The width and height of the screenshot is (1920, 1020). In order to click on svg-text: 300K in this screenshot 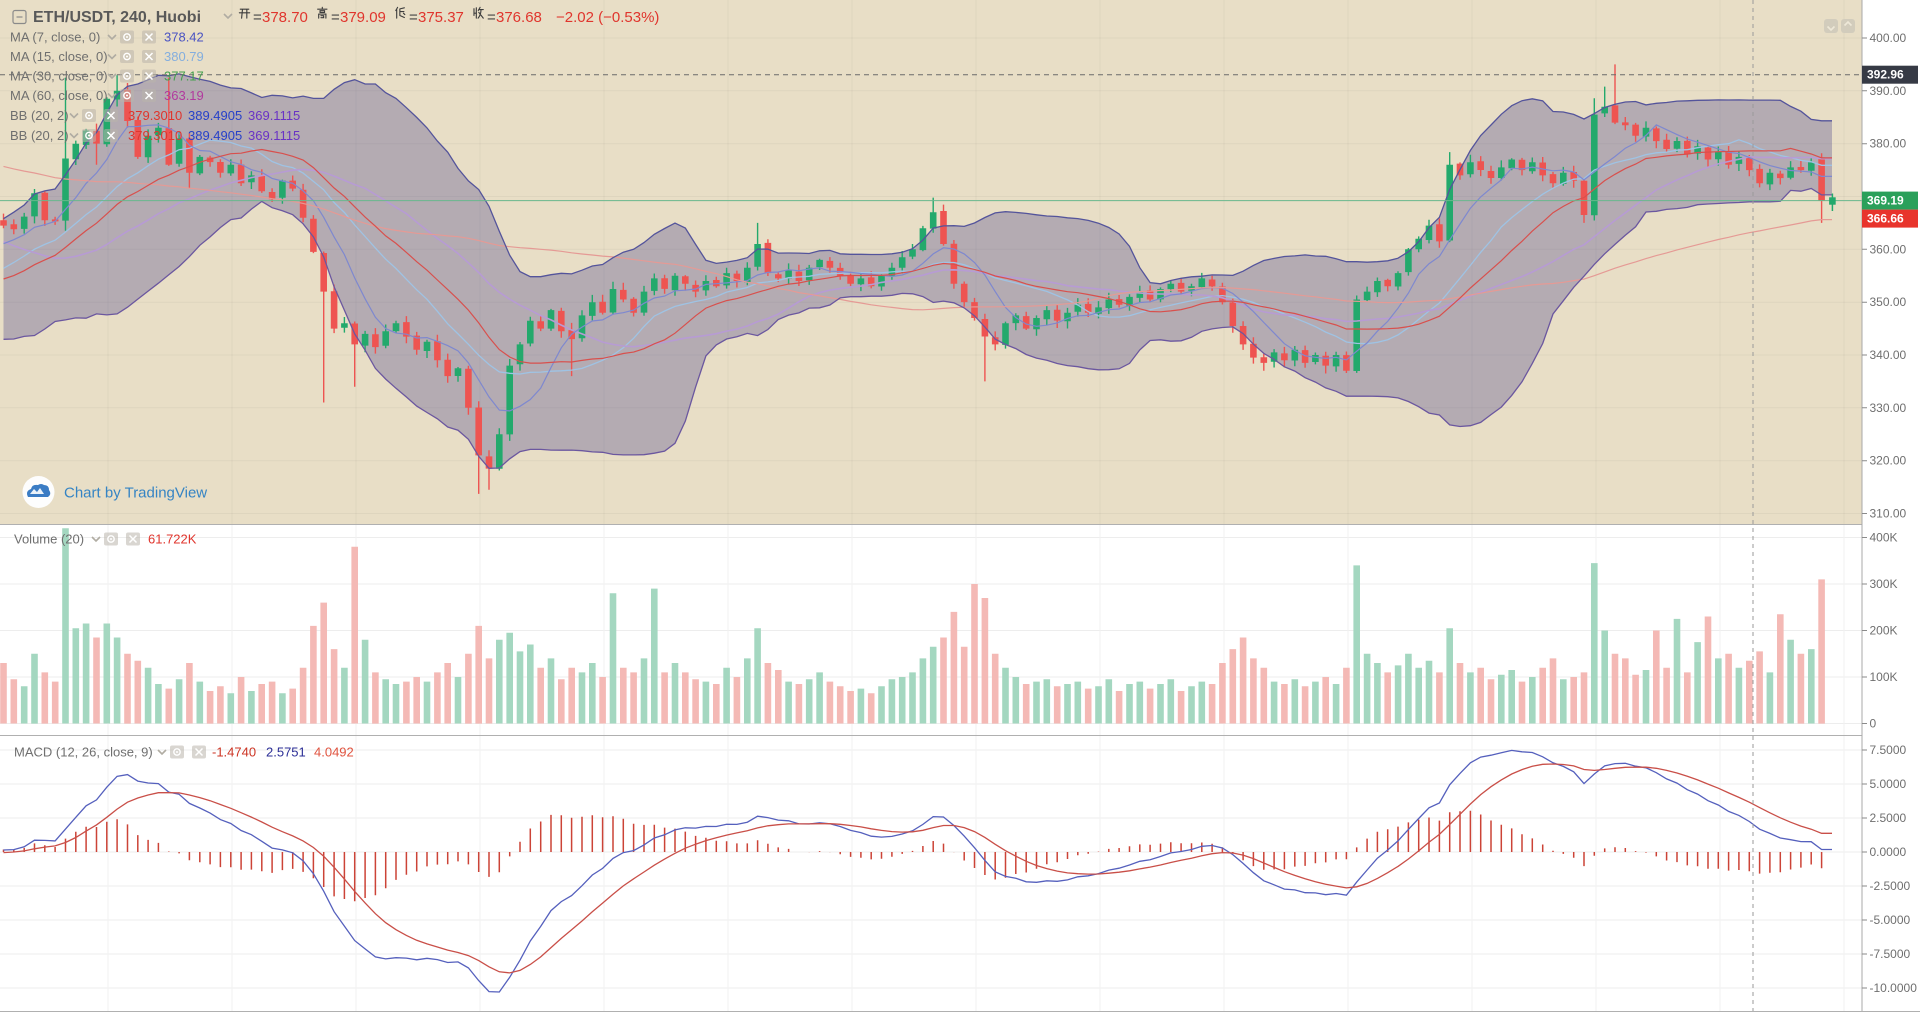, I will do `click(1884, 584)`.